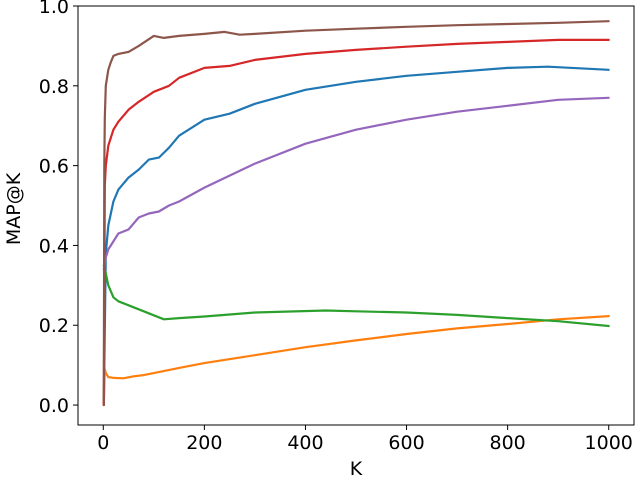  Describe the element at coordinates (356, 469) in the screenshot. I see `x-axis-label: K` at that location.